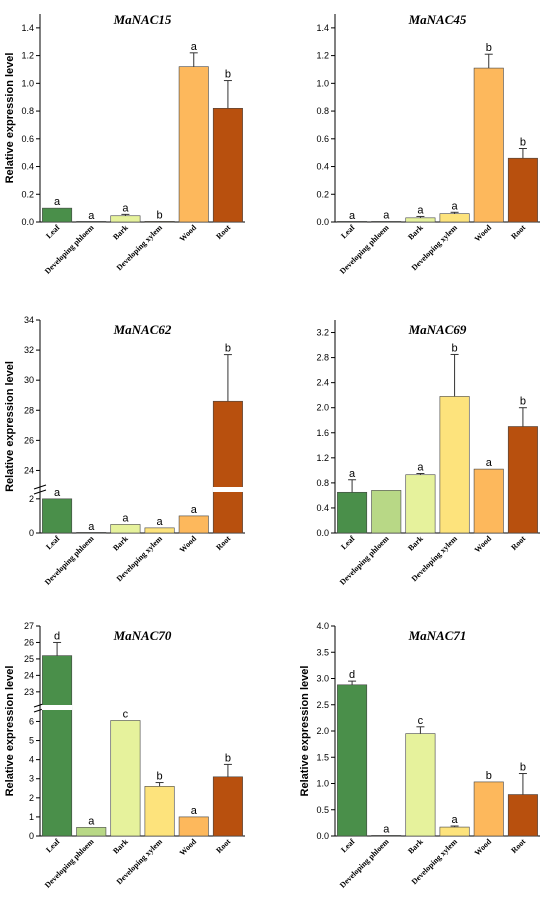 The image size is (550, 908). I want to click on y-tick-label: 2.8, so click(322, 358).